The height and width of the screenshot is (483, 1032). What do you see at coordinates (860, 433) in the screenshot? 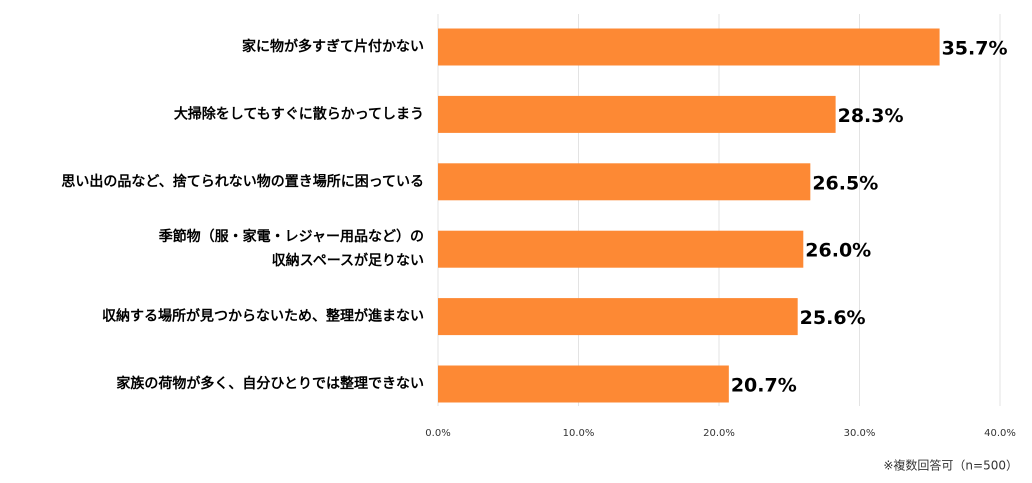
I see `x-tick-label: 30.0%` at bounding box center [860, 433].